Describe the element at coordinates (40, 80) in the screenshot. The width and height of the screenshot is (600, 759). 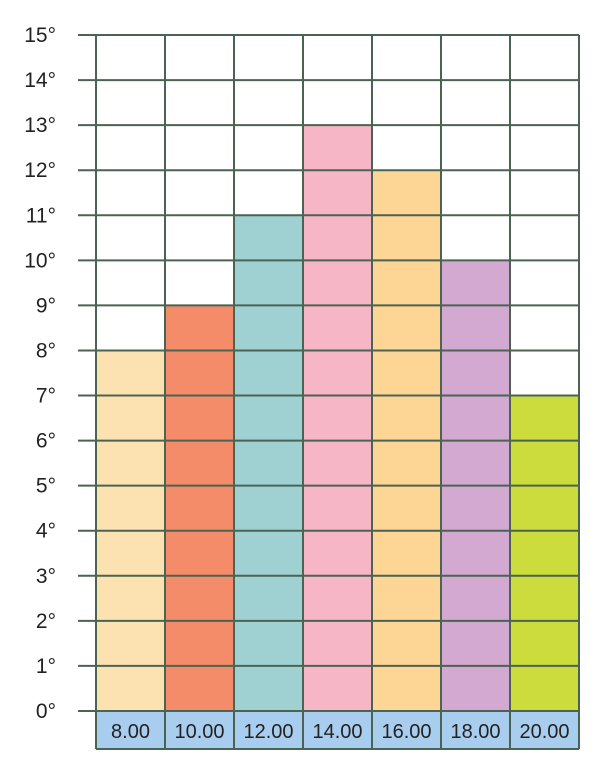
I see `y-tick-label: 14°` at that location.